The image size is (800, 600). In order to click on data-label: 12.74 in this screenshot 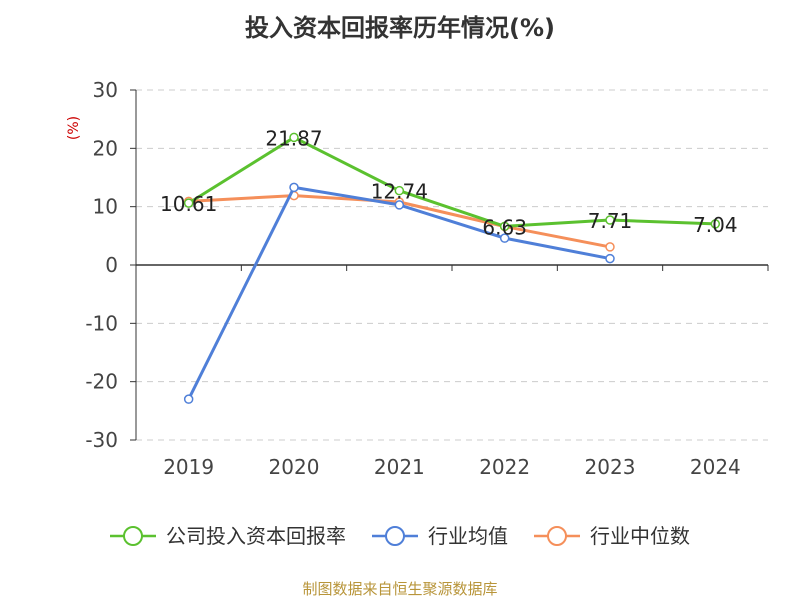, I will do `click(399, 192)`.